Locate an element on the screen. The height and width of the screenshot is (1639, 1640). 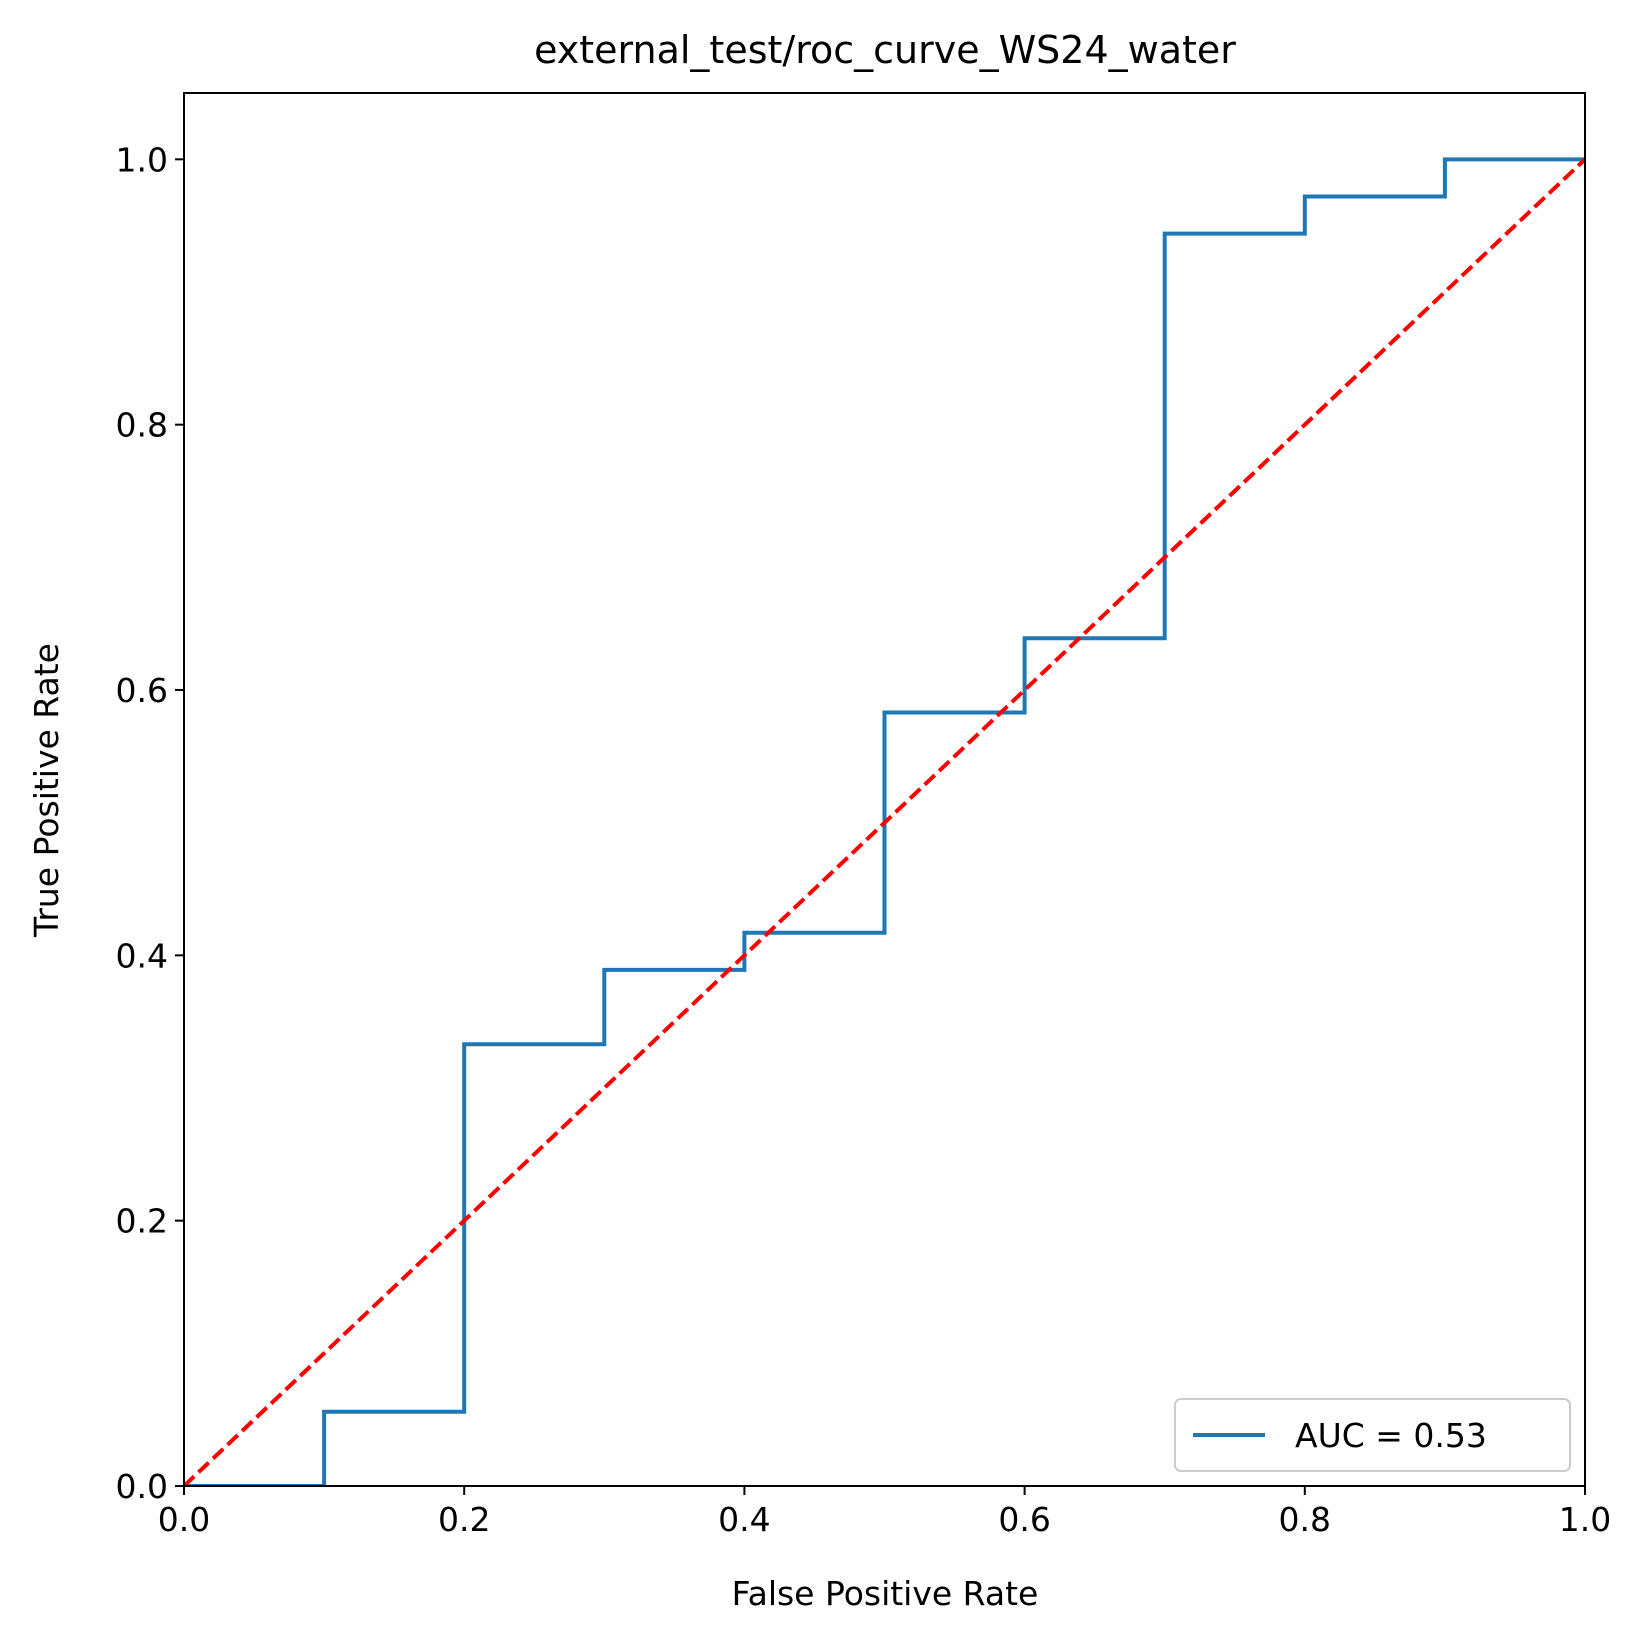
x-tick-label: 0.0 is located at coordinates (184, 1519).